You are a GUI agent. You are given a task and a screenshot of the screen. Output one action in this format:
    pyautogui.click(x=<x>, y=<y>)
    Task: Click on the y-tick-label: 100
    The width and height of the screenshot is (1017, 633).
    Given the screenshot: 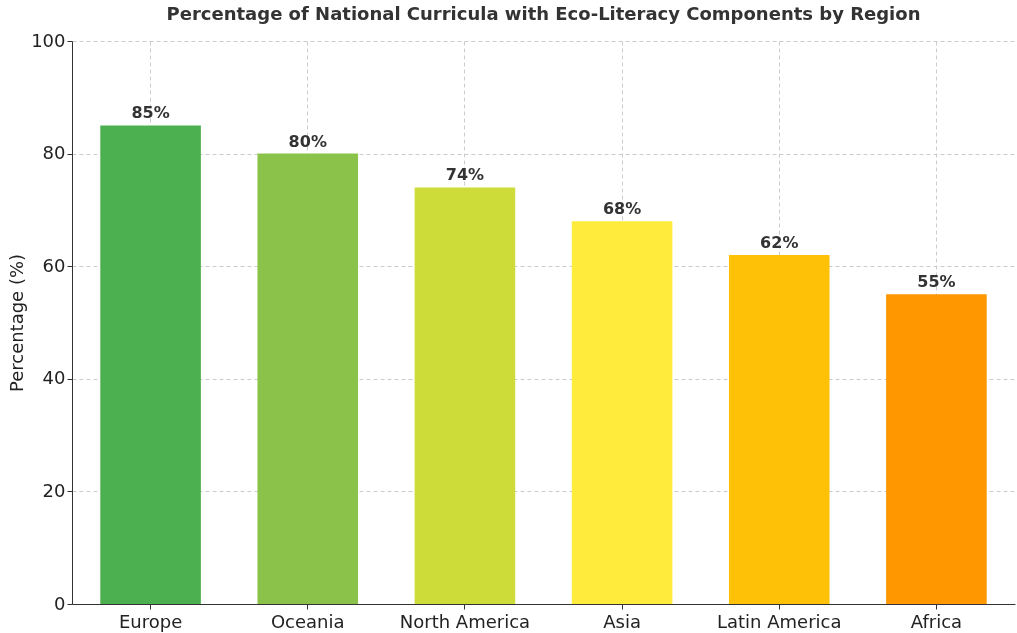 What is the action you would take?
    pyautogui.click(x=48, y=40)
    